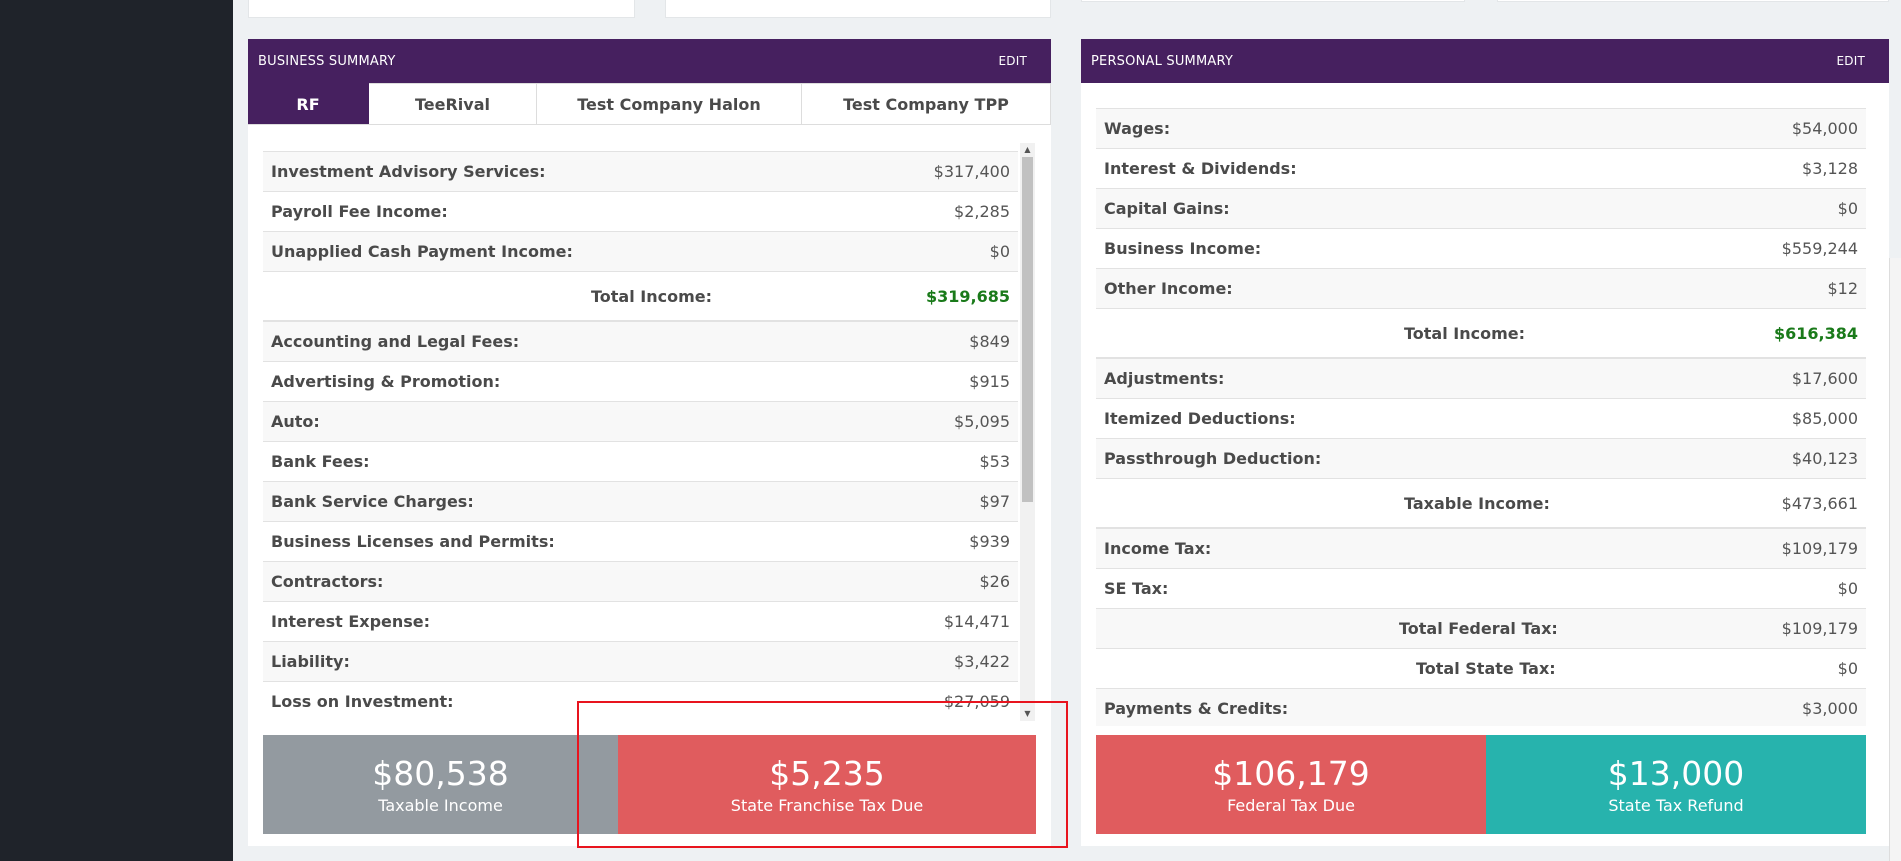 The height and width of the screenshot is (861, 1901). What do you see at coordinates (1481, 668) in the screenshot?
I see `personal-total-state-row: Total State Tax: $0` at bounding box center [1481, 668].